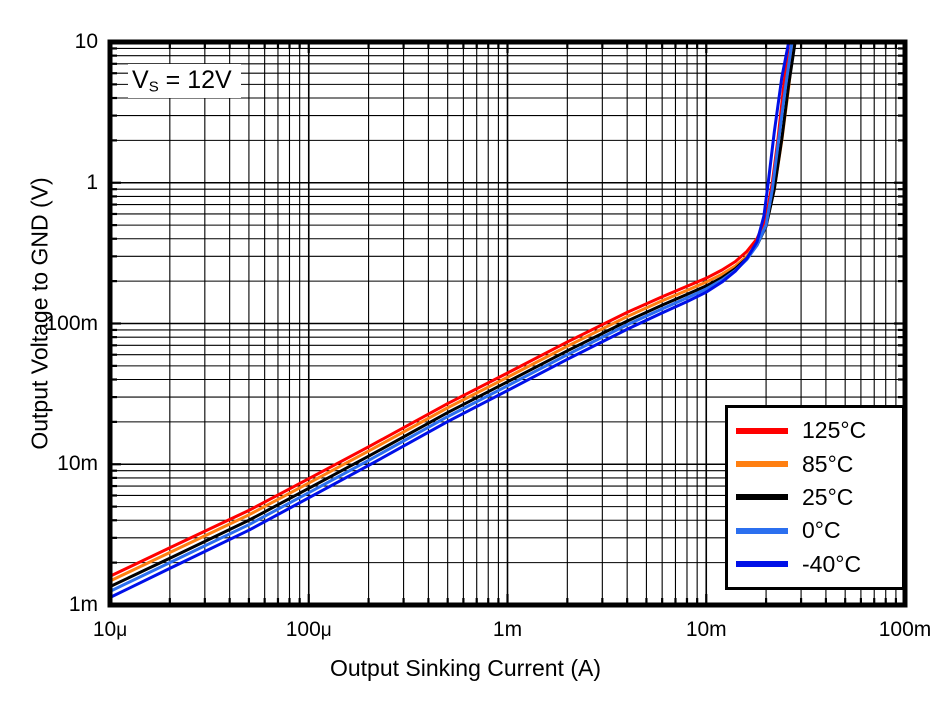 This screenshot has width=931, height=701. What do you see at coordinates (195, 80) in the screenshot?
I see `annotation-suffix: = 12V` at bounding box center [195, 80].